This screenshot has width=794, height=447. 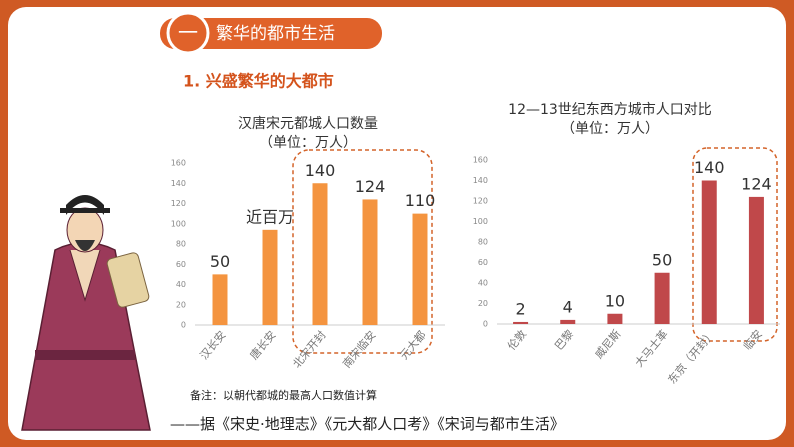 I want to click on header-number: 一, so click(x=188, y=33).